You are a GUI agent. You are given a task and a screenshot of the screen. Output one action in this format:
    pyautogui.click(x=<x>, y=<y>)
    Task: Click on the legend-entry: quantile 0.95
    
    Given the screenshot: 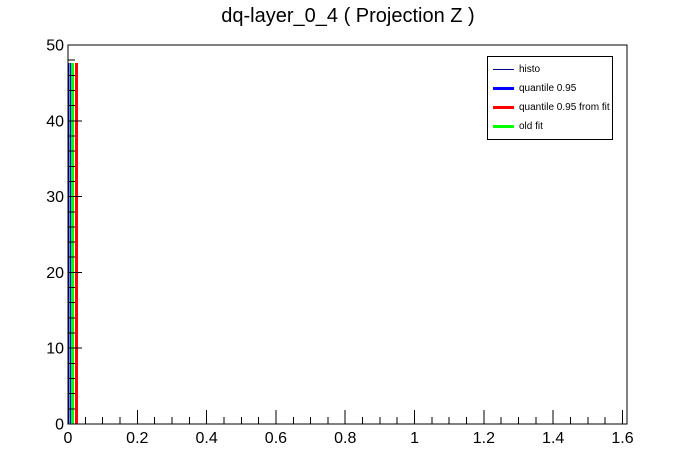 What is the action you would take?
    pyautogui.click(x=550, y=89)
    